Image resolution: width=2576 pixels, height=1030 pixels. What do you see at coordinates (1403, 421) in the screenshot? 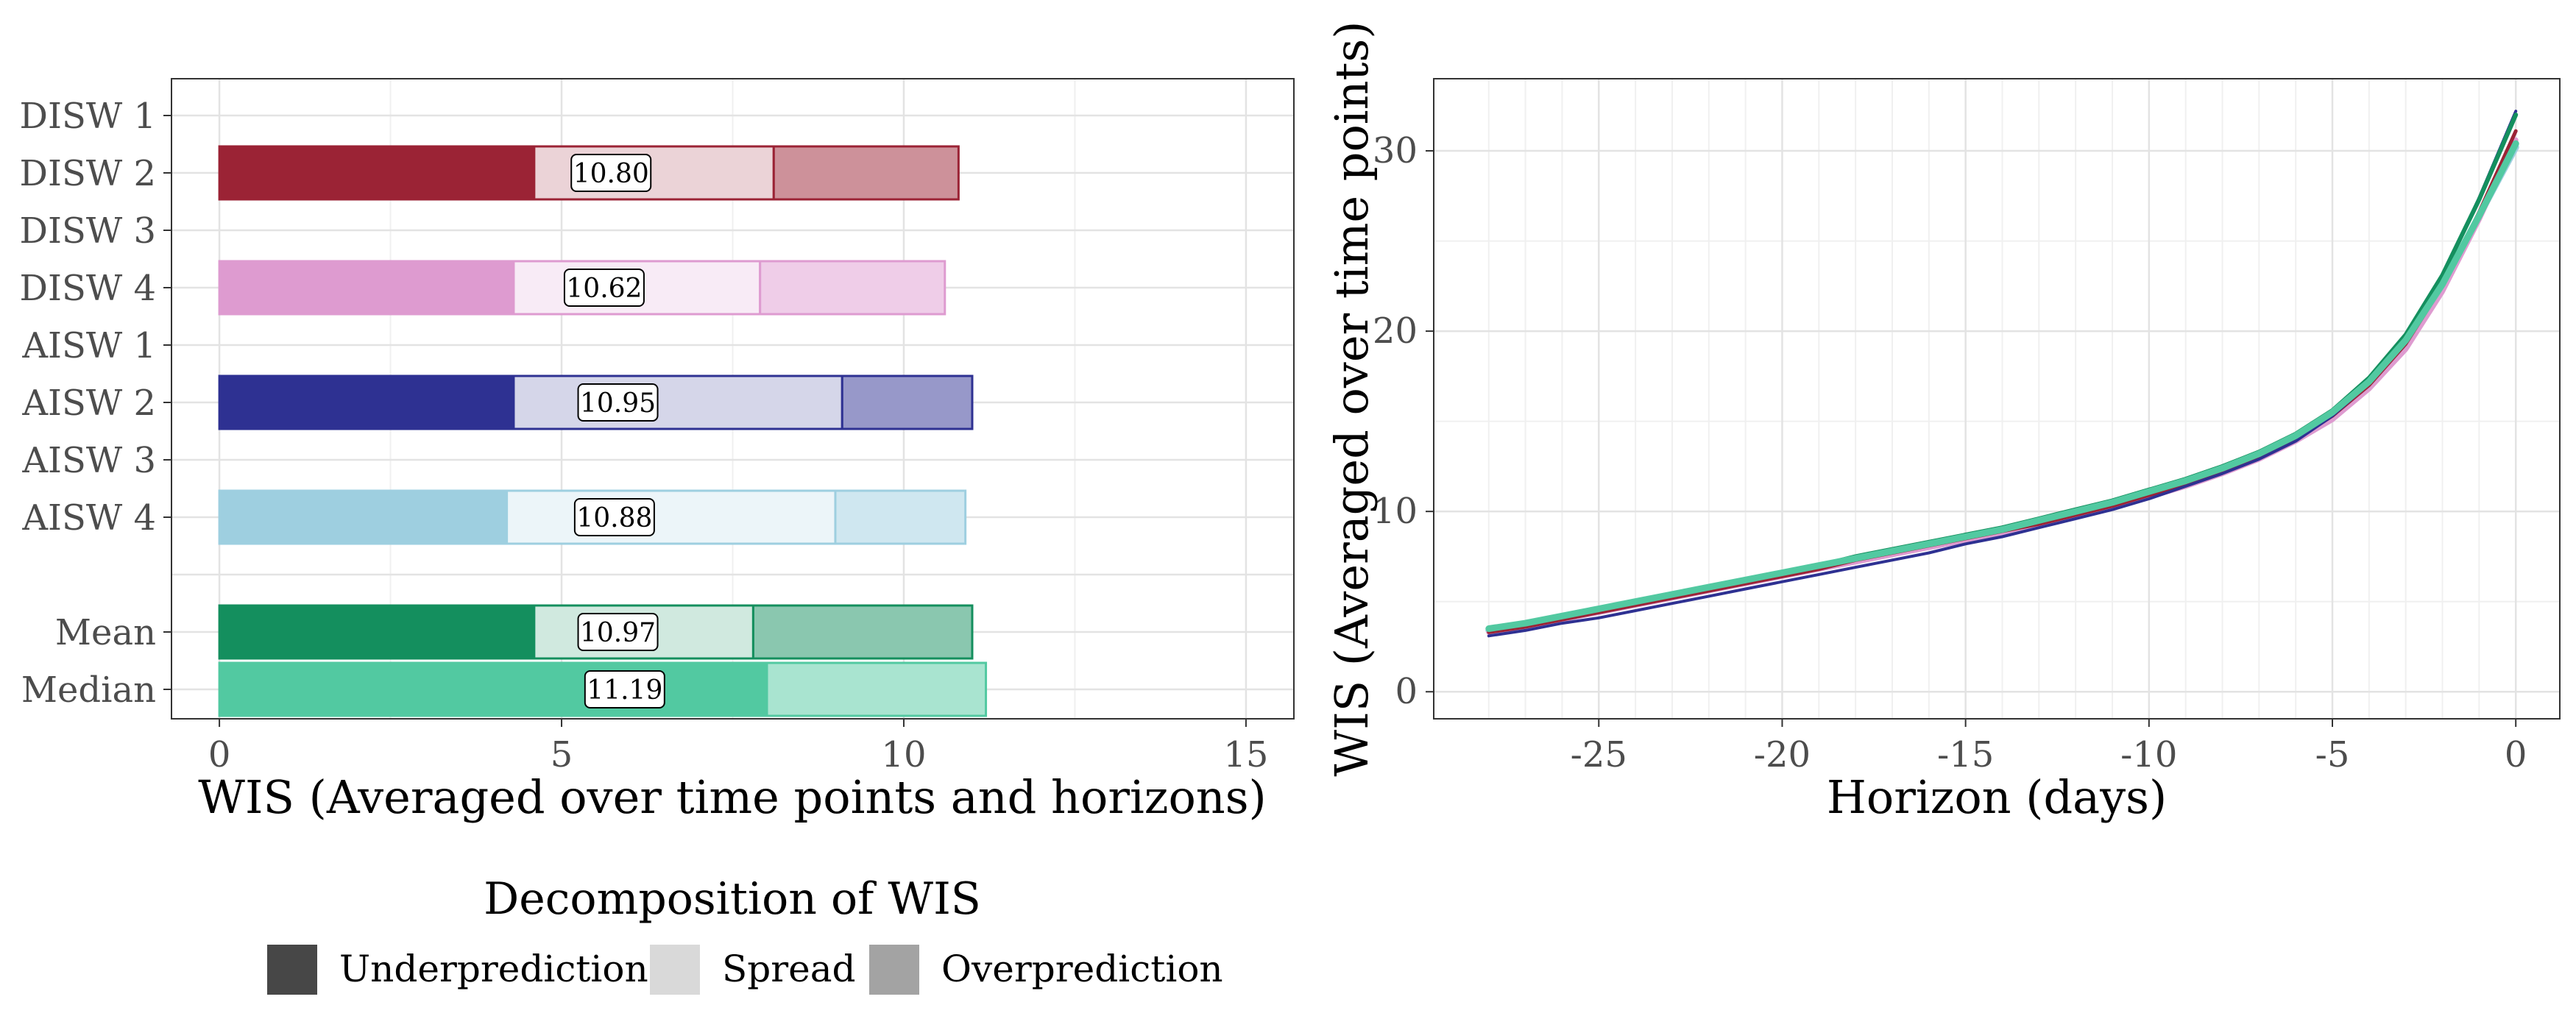
I see `right-y-tick-labels: 0 10 20 30` at bounding box center [1403, 421].